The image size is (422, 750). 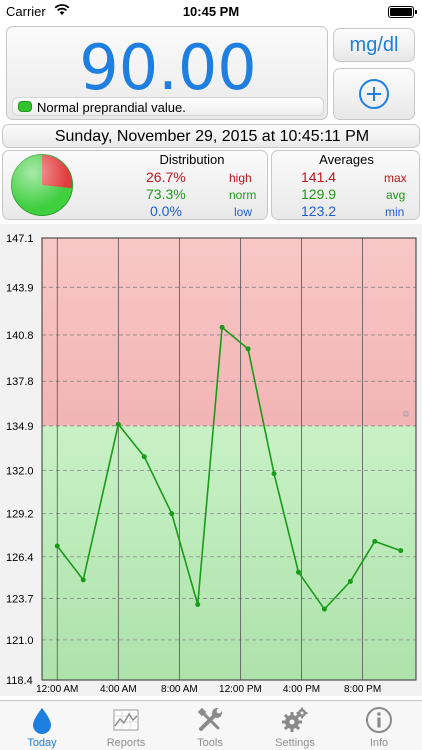 What do you see at coordinates (20, 336) in the screenshot?
I see `y-tick-label: 140.8` at bounding box center [20, 336].